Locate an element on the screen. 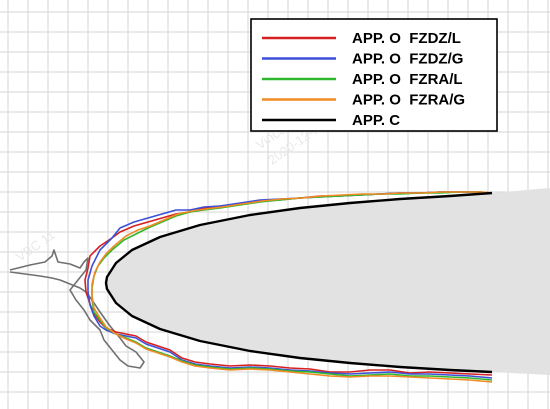  legend-label: APP. C is located at coordinates (376, 120).